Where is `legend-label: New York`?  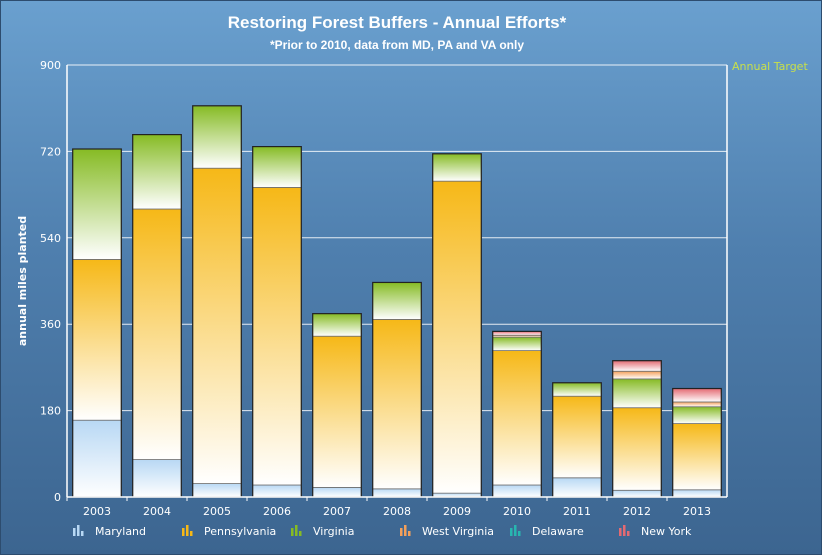 legend-label: New York is located at coordinates (666, 531).